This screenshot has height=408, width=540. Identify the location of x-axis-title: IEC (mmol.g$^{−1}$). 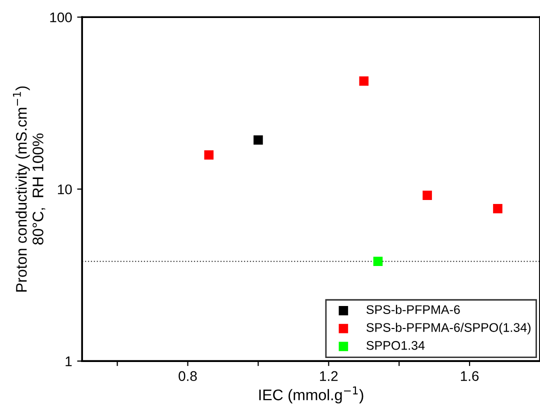
(311, 395).